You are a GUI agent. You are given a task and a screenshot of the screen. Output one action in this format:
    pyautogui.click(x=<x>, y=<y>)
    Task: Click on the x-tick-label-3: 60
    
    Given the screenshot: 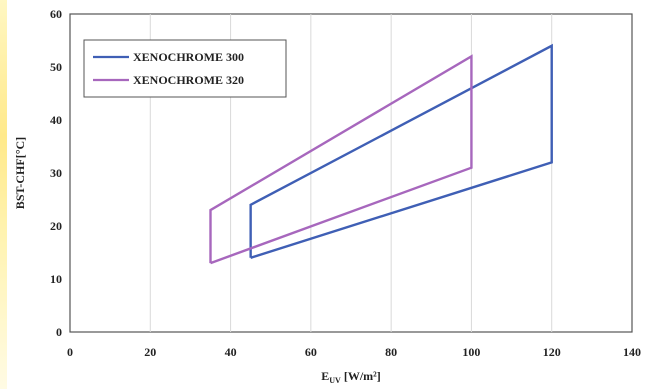 What is the action you would take?
    pyautogui.click(x=311, y=352)
    